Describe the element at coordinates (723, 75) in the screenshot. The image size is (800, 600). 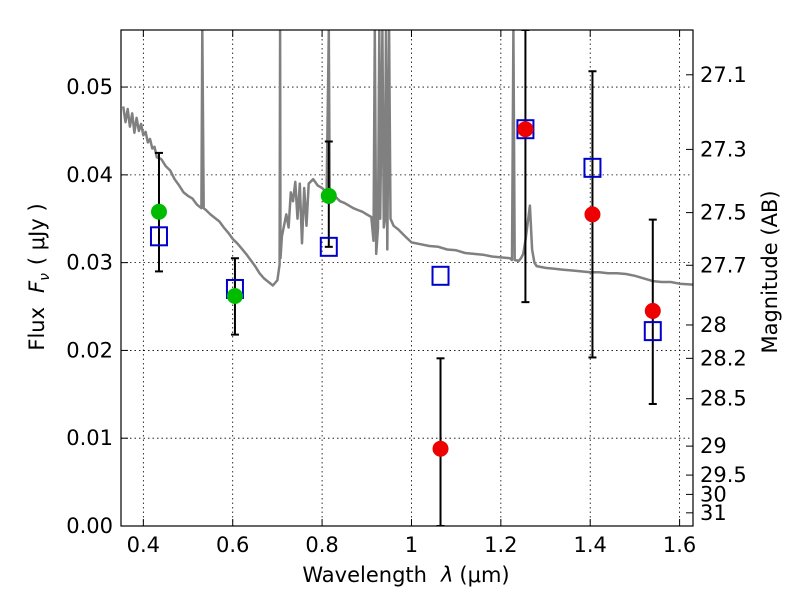
I see `y2-tick-label: 27.1` at that location.